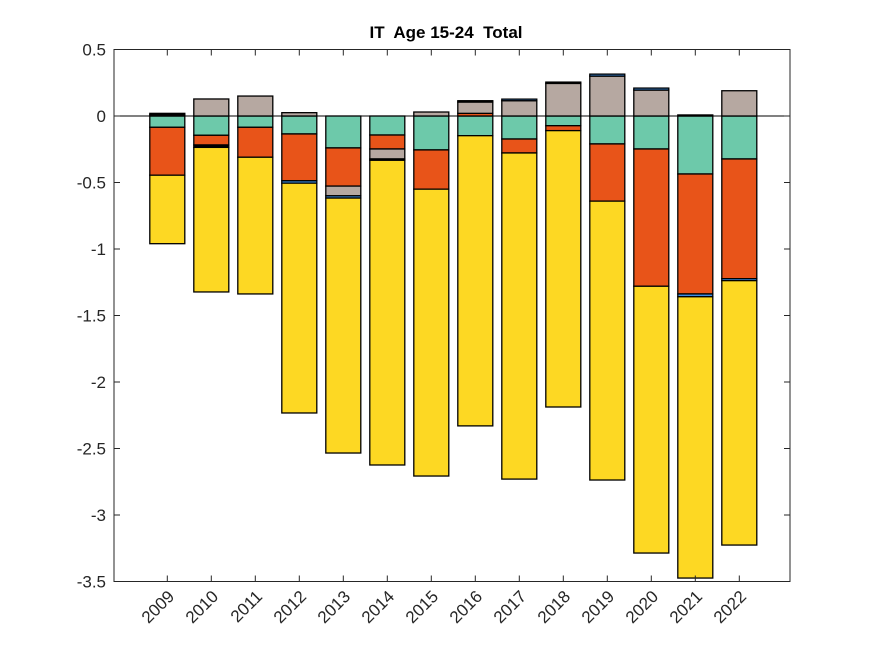 The width and height of the screenshot is (875, 656). Describe the element at coordinates (563, 121) in the screenshot. I see `bar-segment-2018-teal-component` at that location.